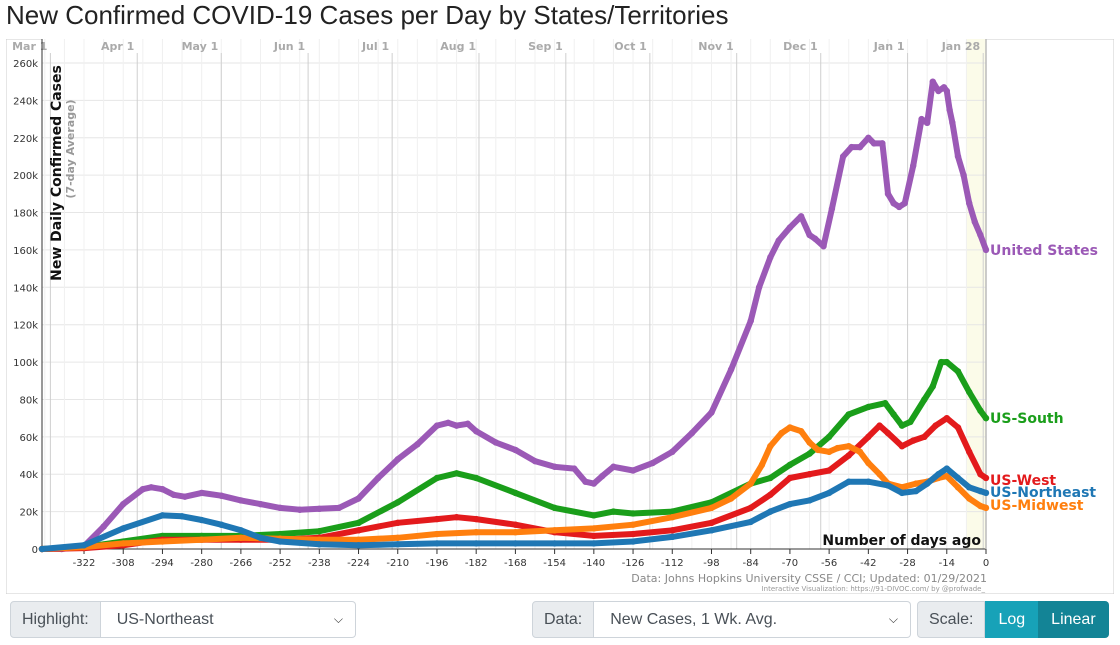 Image resolution: width=1120 pixels, height=645 pixels. I want to click on series-label-united-states: United States, so click(1044, 251).